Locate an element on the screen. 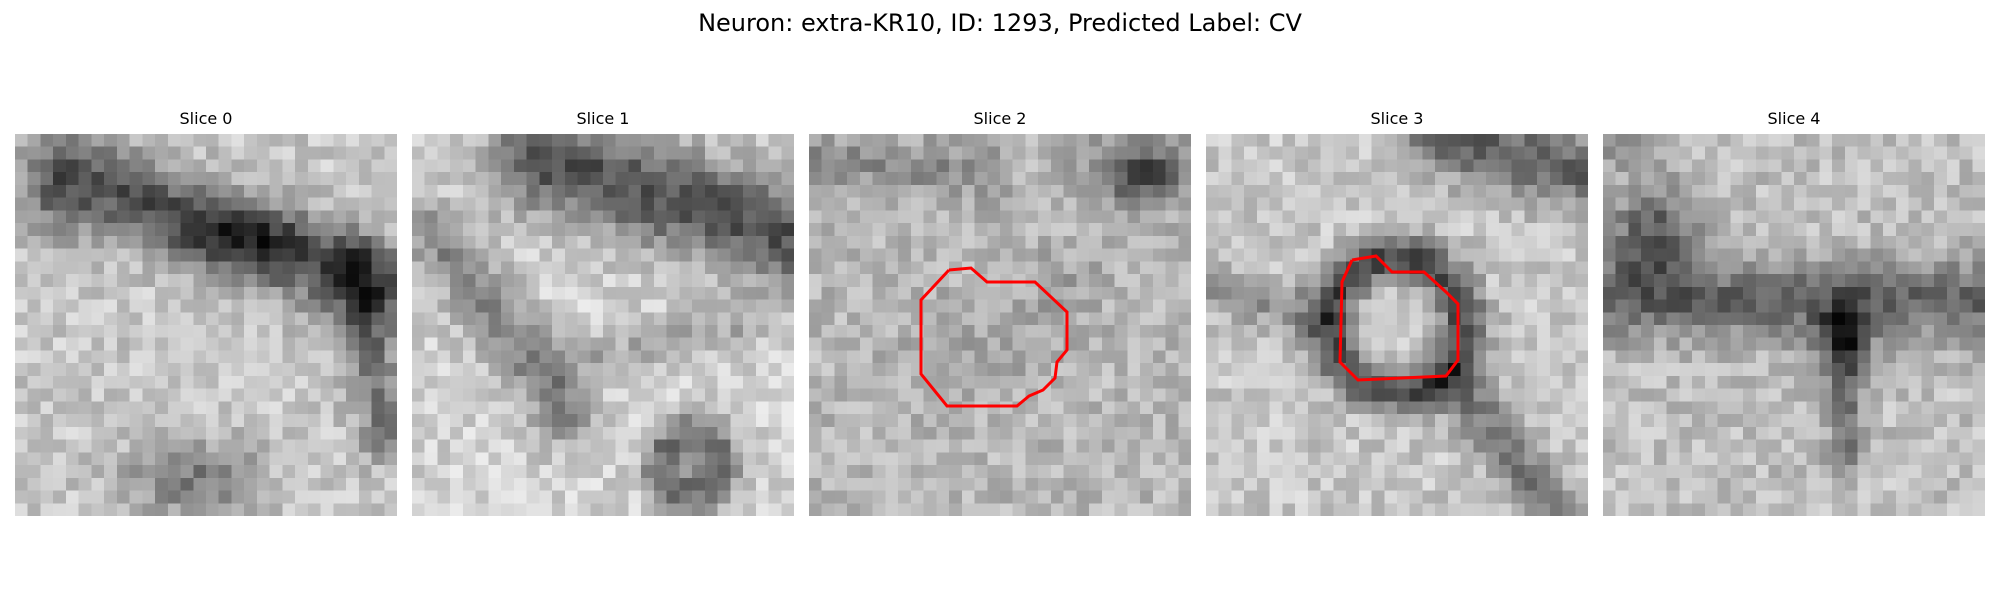 The height and width of the screenshot is (600, 2000). slice-2-image is located at coordinates (1000, 325).